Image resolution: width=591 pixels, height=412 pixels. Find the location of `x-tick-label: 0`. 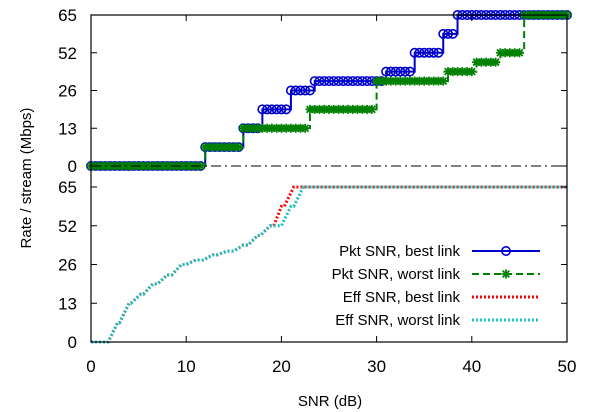

x-tick-label: 0 is located at coordinates (90, 366).